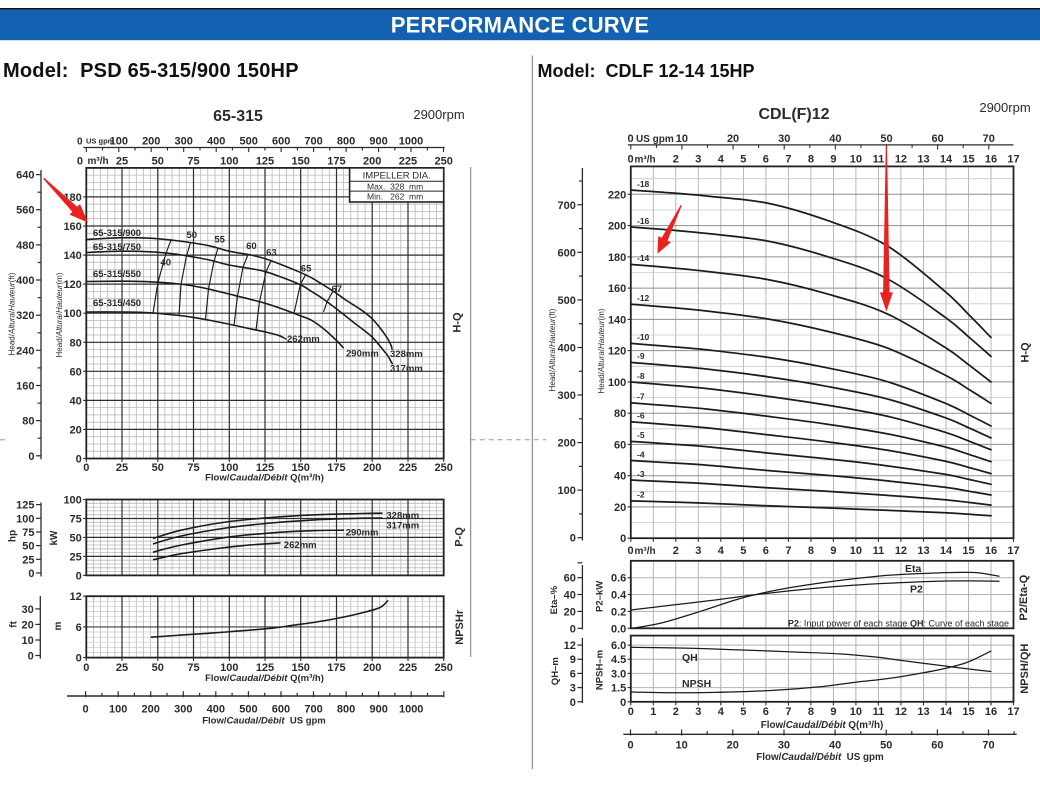  Describe the element at coordinates (690, 658) in the screenshot. I see `svg-text: QH` at that location.